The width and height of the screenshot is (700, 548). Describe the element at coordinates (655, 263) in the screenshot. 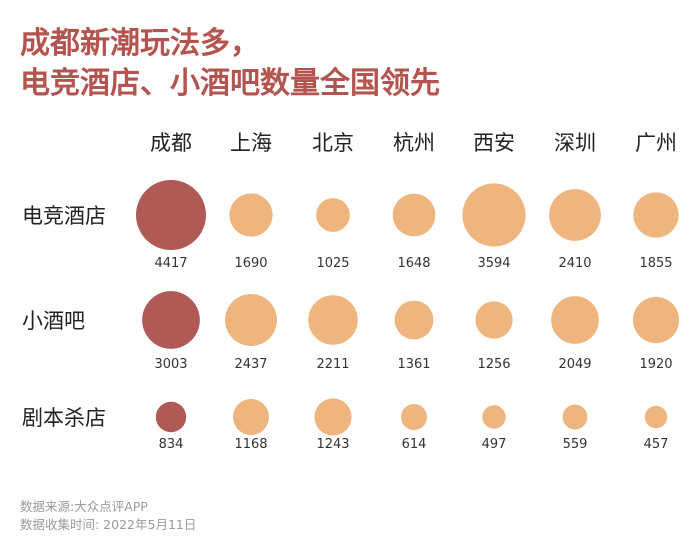

I see `value-label: 1855` at that location.